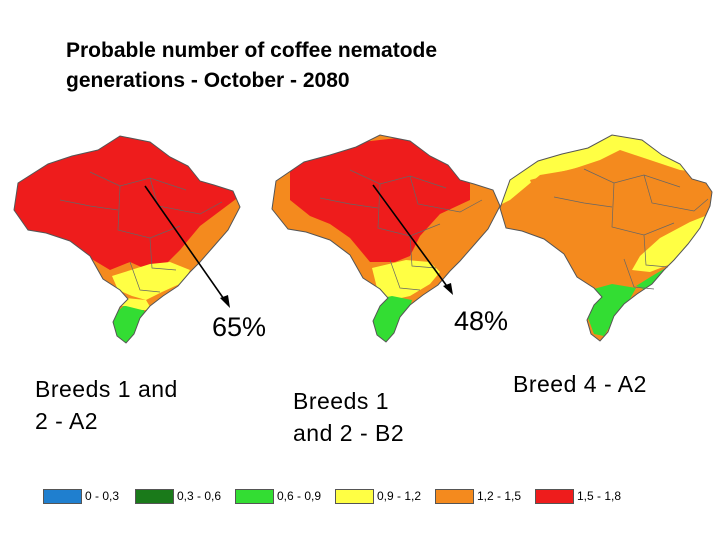 Image resolution: width=720 pixels, height=540 pixels. I want to click on legend-label: 0,6 - 0,9, so click(299, 496).